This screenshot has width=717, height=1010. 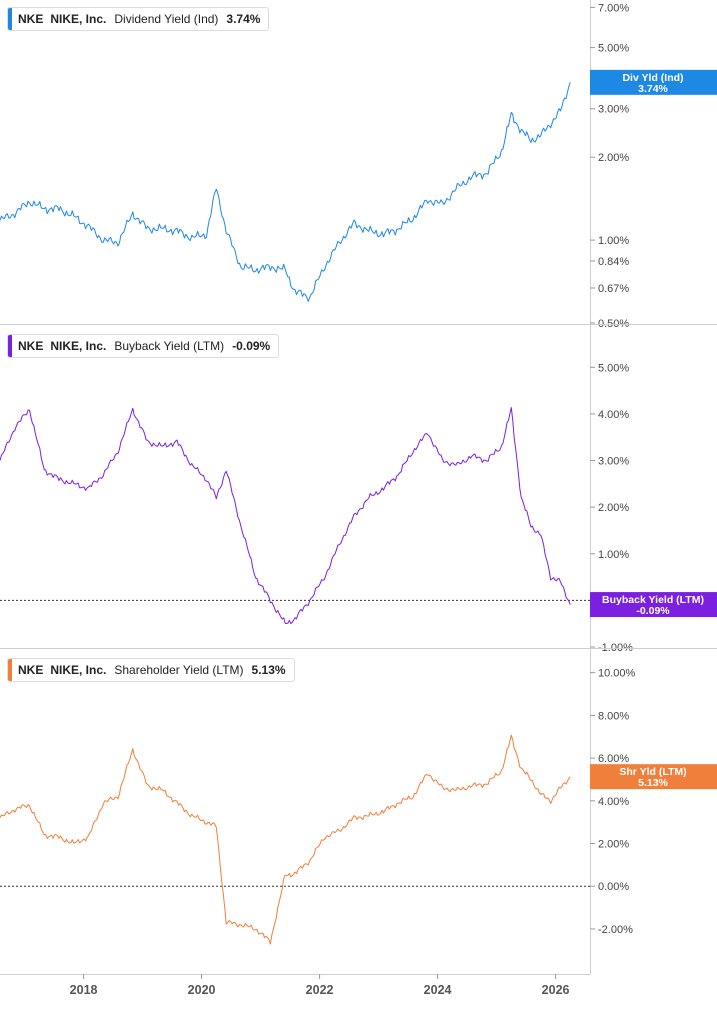 What do you see at coordinates (84, 990) in the screenshot?
I see `x-tick-label: 2018` at bounding box center [84, 990].